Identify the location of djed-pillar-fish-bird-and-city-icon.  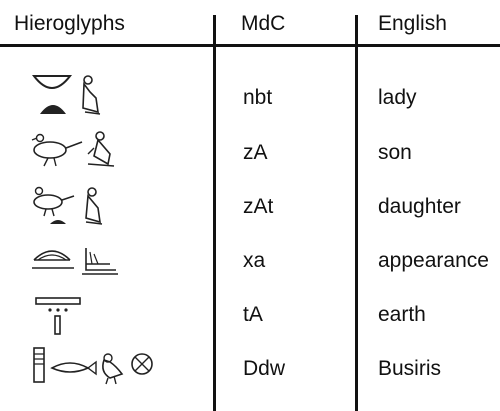
(95, 369).